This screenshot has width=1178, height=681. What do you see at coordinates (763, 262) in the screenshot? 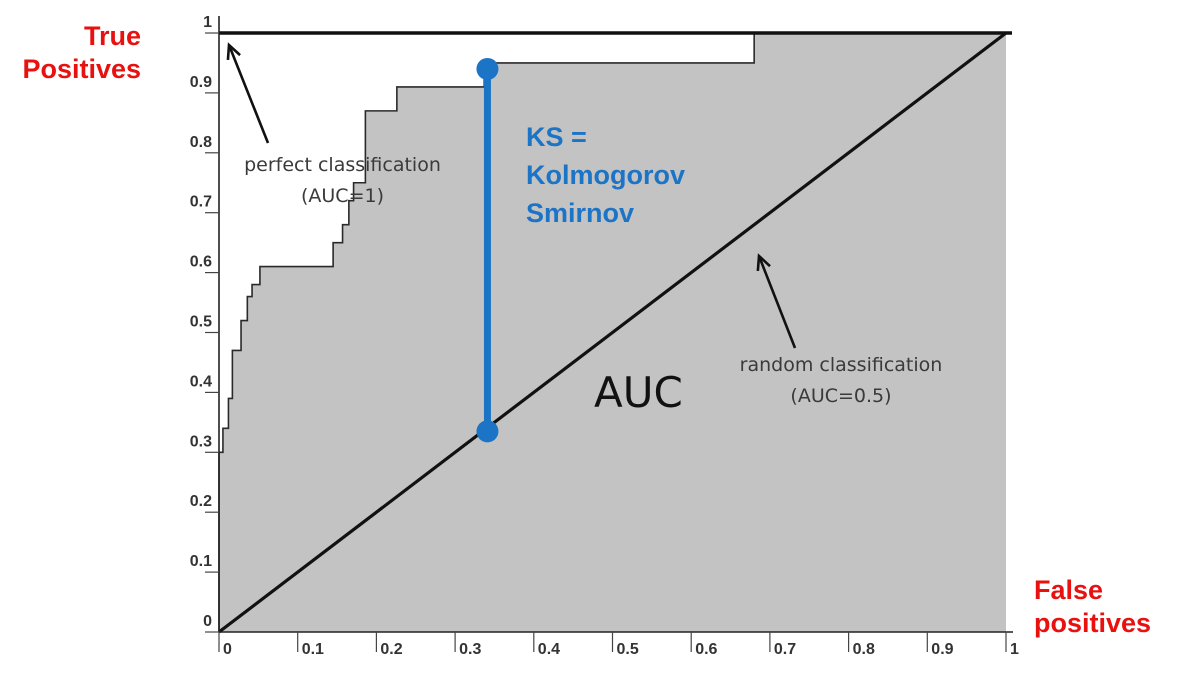
I see `random-arrow-head` at bounding box center [763, 262].